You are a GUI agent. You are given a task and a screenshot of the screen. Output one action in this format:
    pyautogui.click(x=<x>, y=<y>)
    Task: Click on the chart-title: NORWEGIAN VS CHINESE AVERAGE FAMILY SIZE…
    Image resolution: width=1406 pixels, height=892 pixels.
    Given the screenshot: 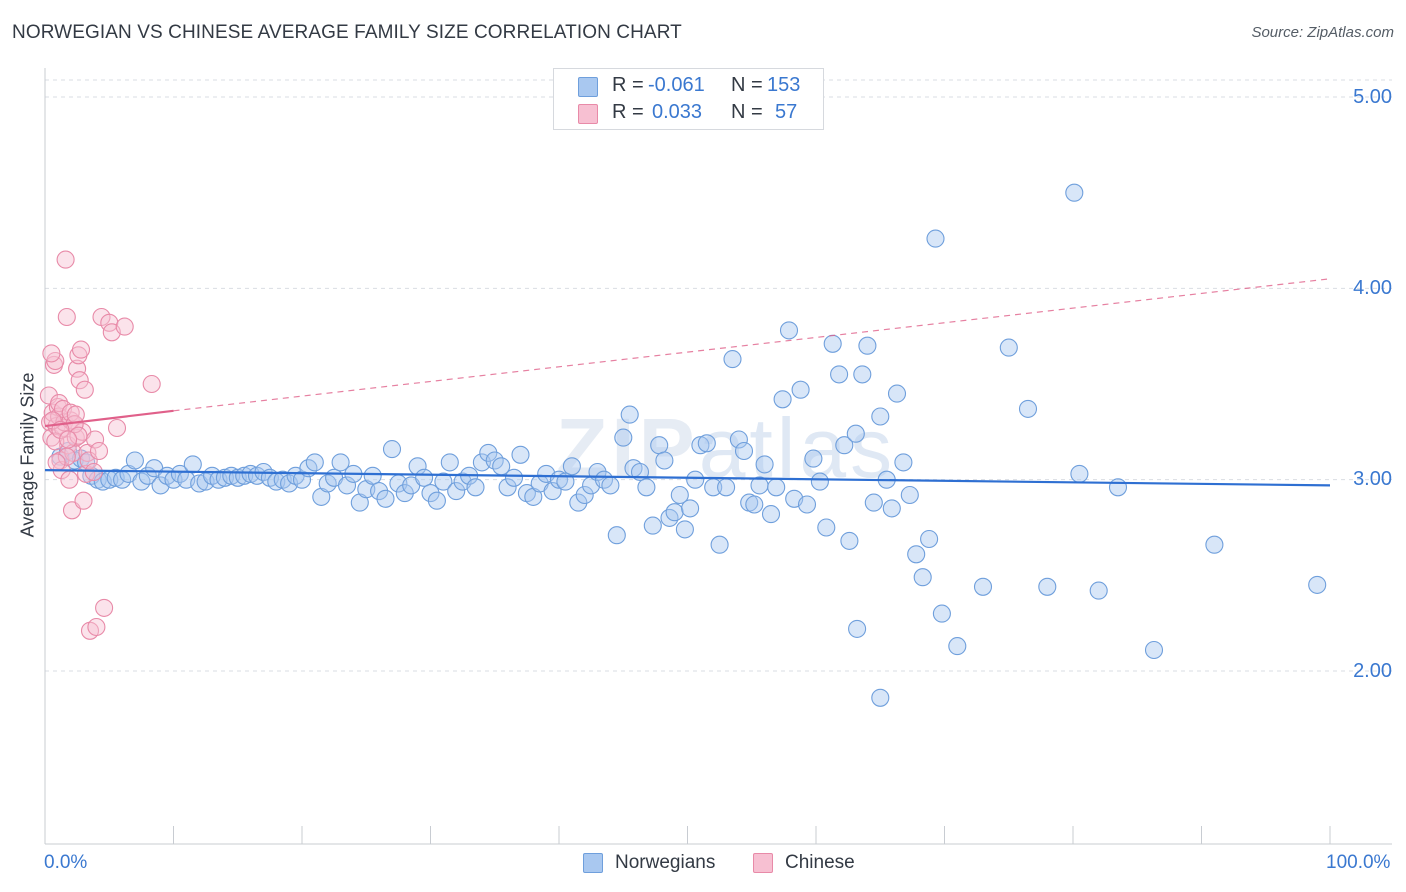 What is the action you would take?
    pyautogui.click(x=347, y=32)
    